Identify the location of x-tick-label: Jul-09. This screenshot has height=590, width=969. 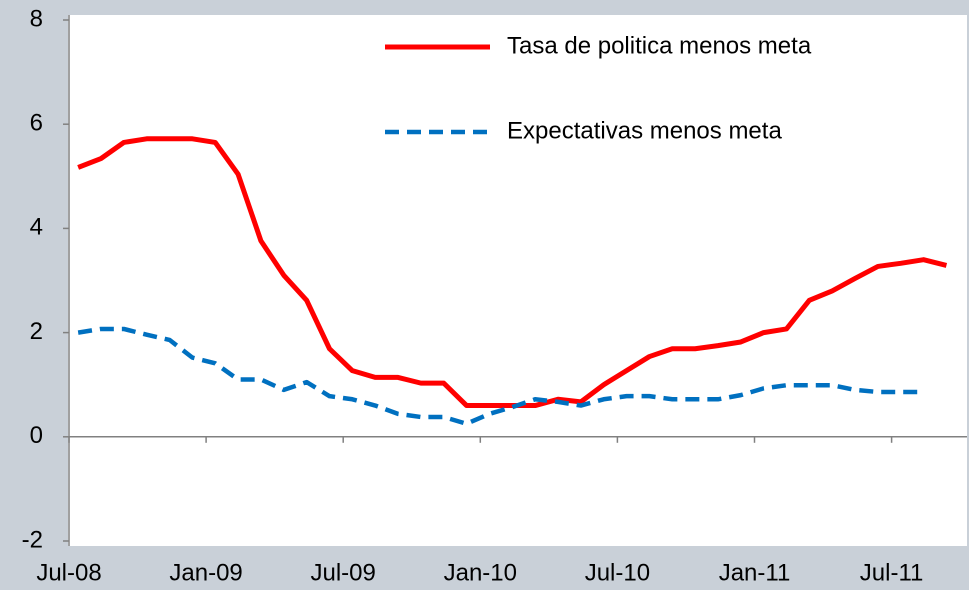
(343, 572).